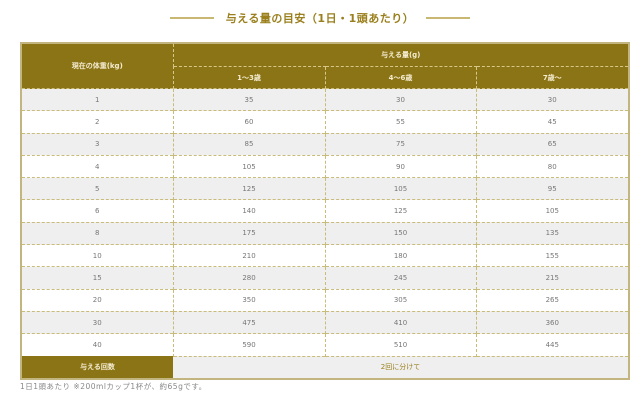  What do you see at coordinates (552, 345) in the screenshot?
I see `amount-cell: 445` at bounding box center [552, 345].